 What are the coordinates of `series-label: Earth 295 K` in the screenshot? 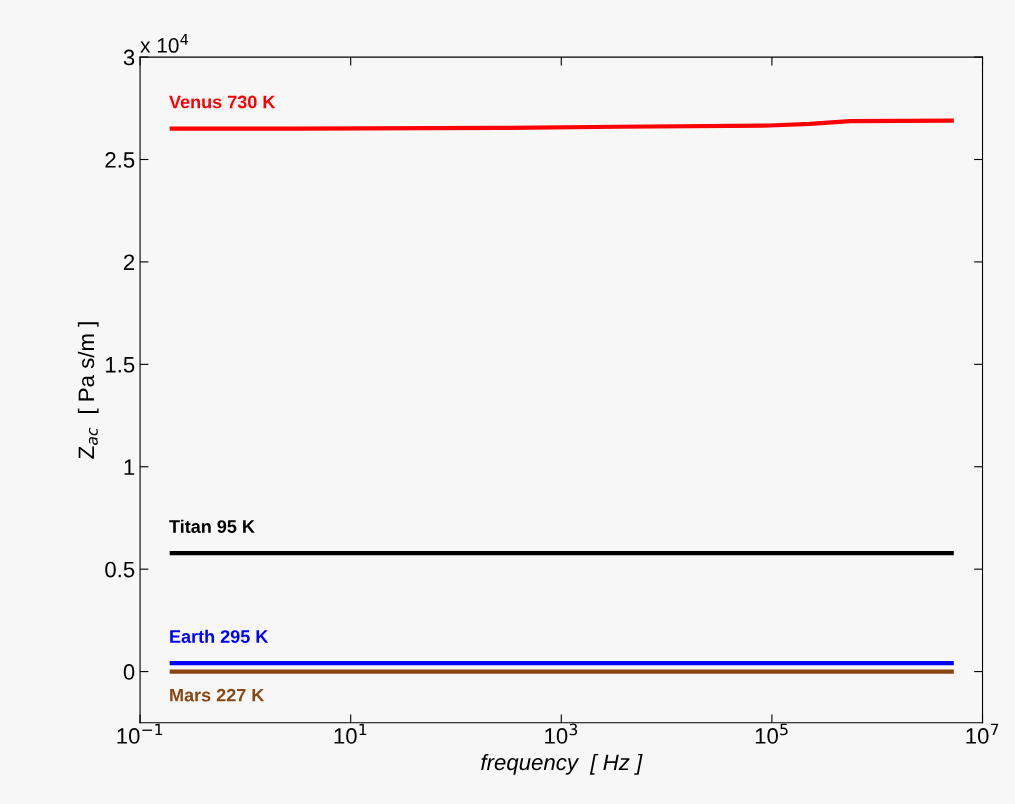 It's located at (219, 636).